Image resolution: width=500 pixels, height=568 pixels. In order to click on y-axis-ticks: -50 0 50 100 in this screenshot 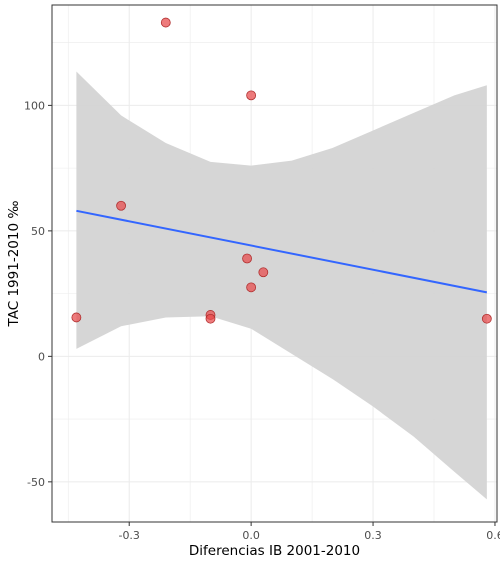, I will do `click(38, 294)`.